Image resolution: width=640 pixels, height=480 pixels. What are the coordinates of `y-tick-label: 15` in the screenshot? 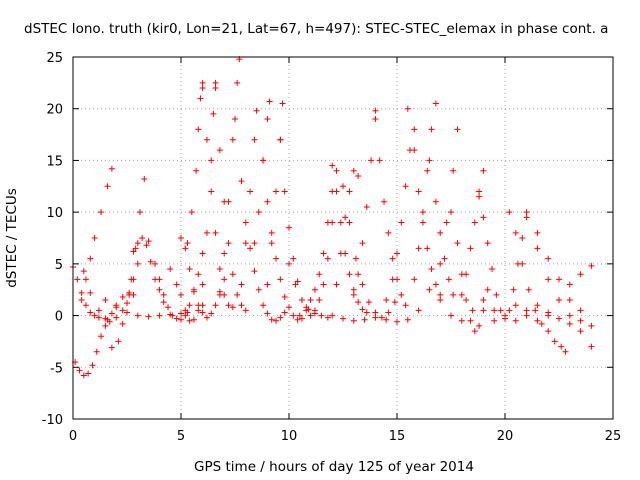 It's located at (54, 161).